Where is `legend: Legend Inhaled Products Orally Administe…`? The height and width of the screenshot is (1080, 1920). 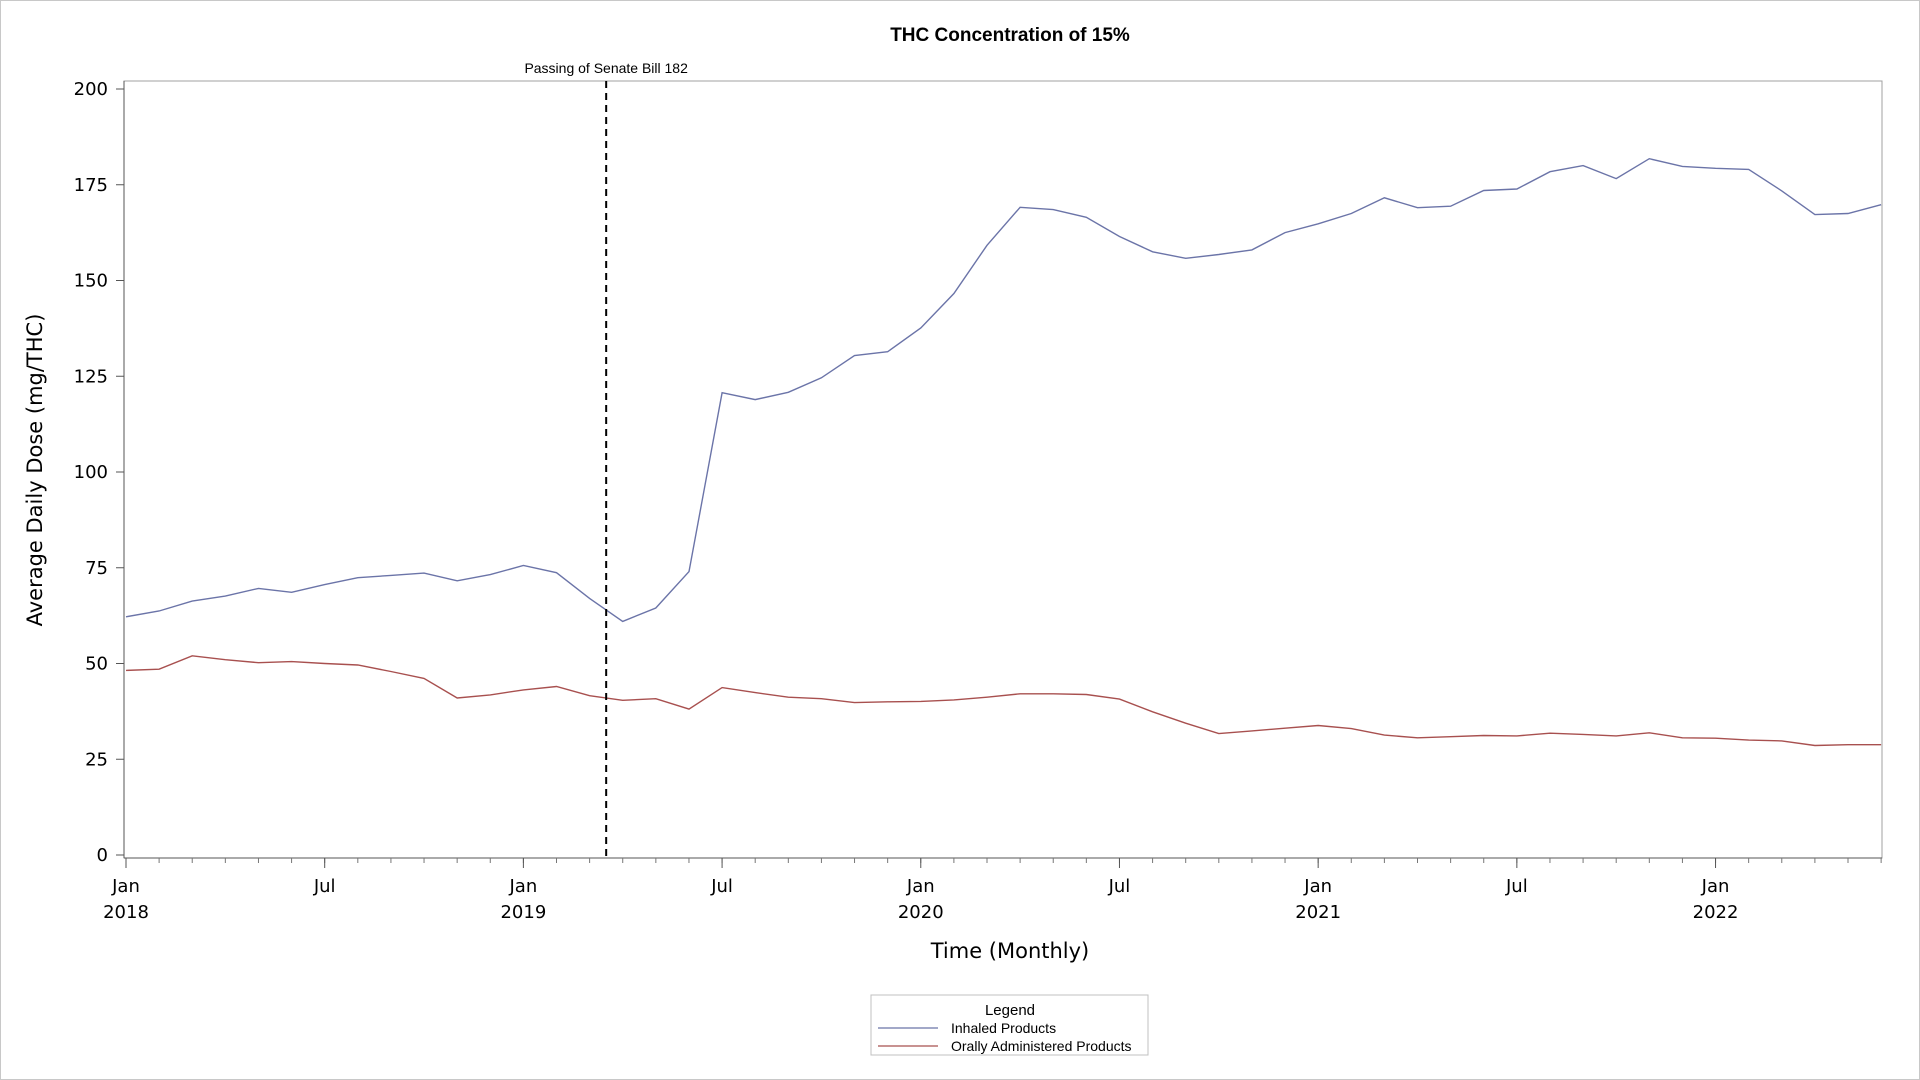
legend: Legend Inhaled Products Orally Administe… is located at coordinates (1009, 1025).